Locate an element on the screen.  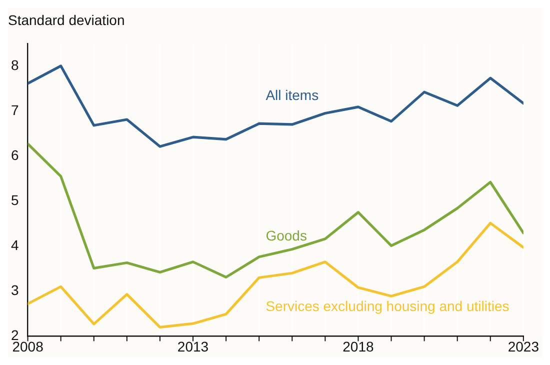
y-tick-label: 8 is located at coordinates (14, 64).